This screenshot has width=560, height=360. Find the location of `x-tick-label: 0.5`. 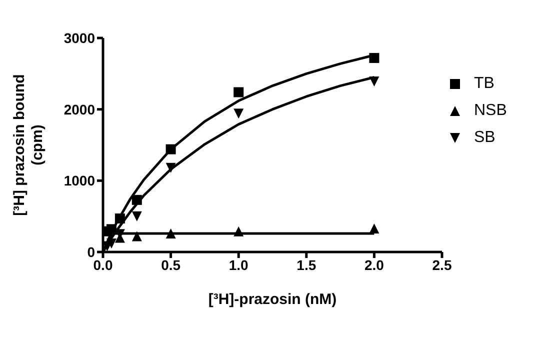

x-tick-label: 0.5 is located at coordinates (171, 264).